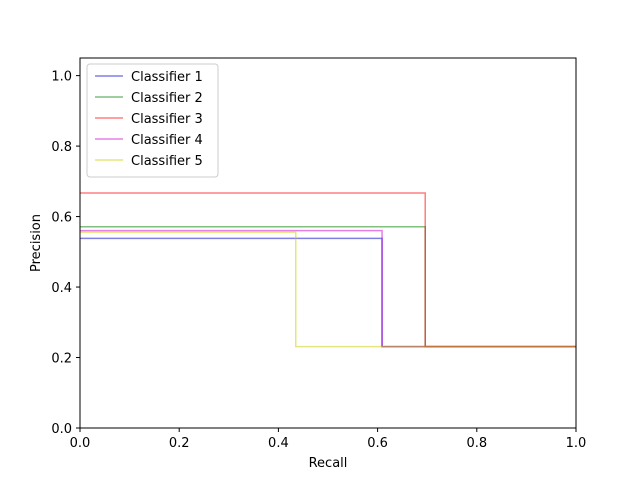 The height and width of the screenshot is (484, 640). Describe the element at coordinates (476, 443) in the screenshot. I see `x-tick-label: 0.8` at that location.